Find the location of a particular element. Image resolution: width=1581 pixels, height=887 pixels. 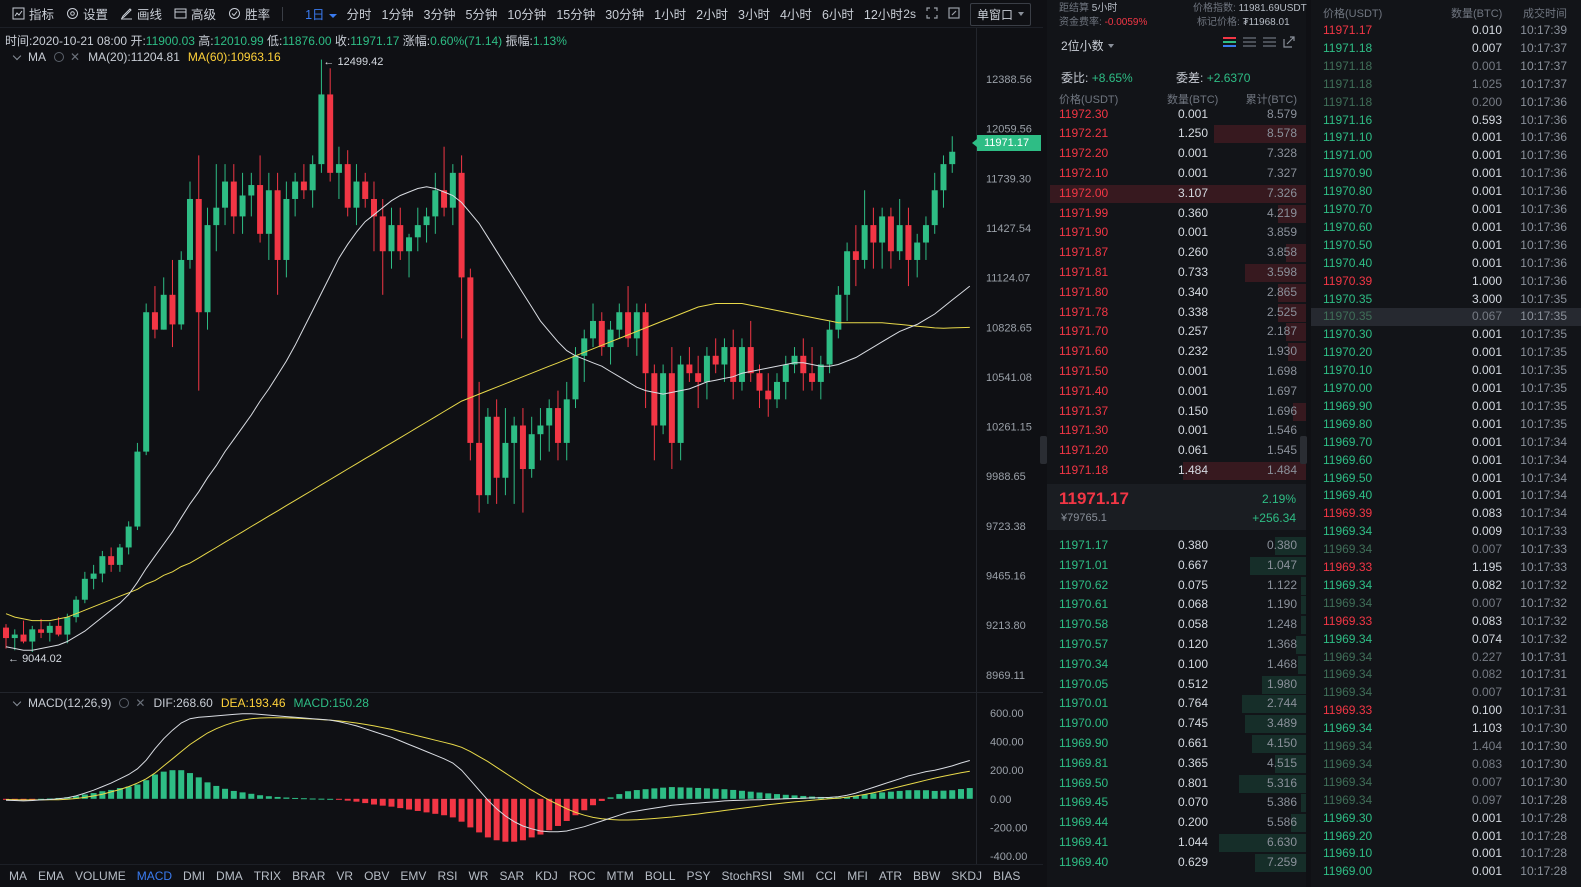

trade-row: 11969.33 0.083 10:17:32 is located at coordinates (1446, 622).